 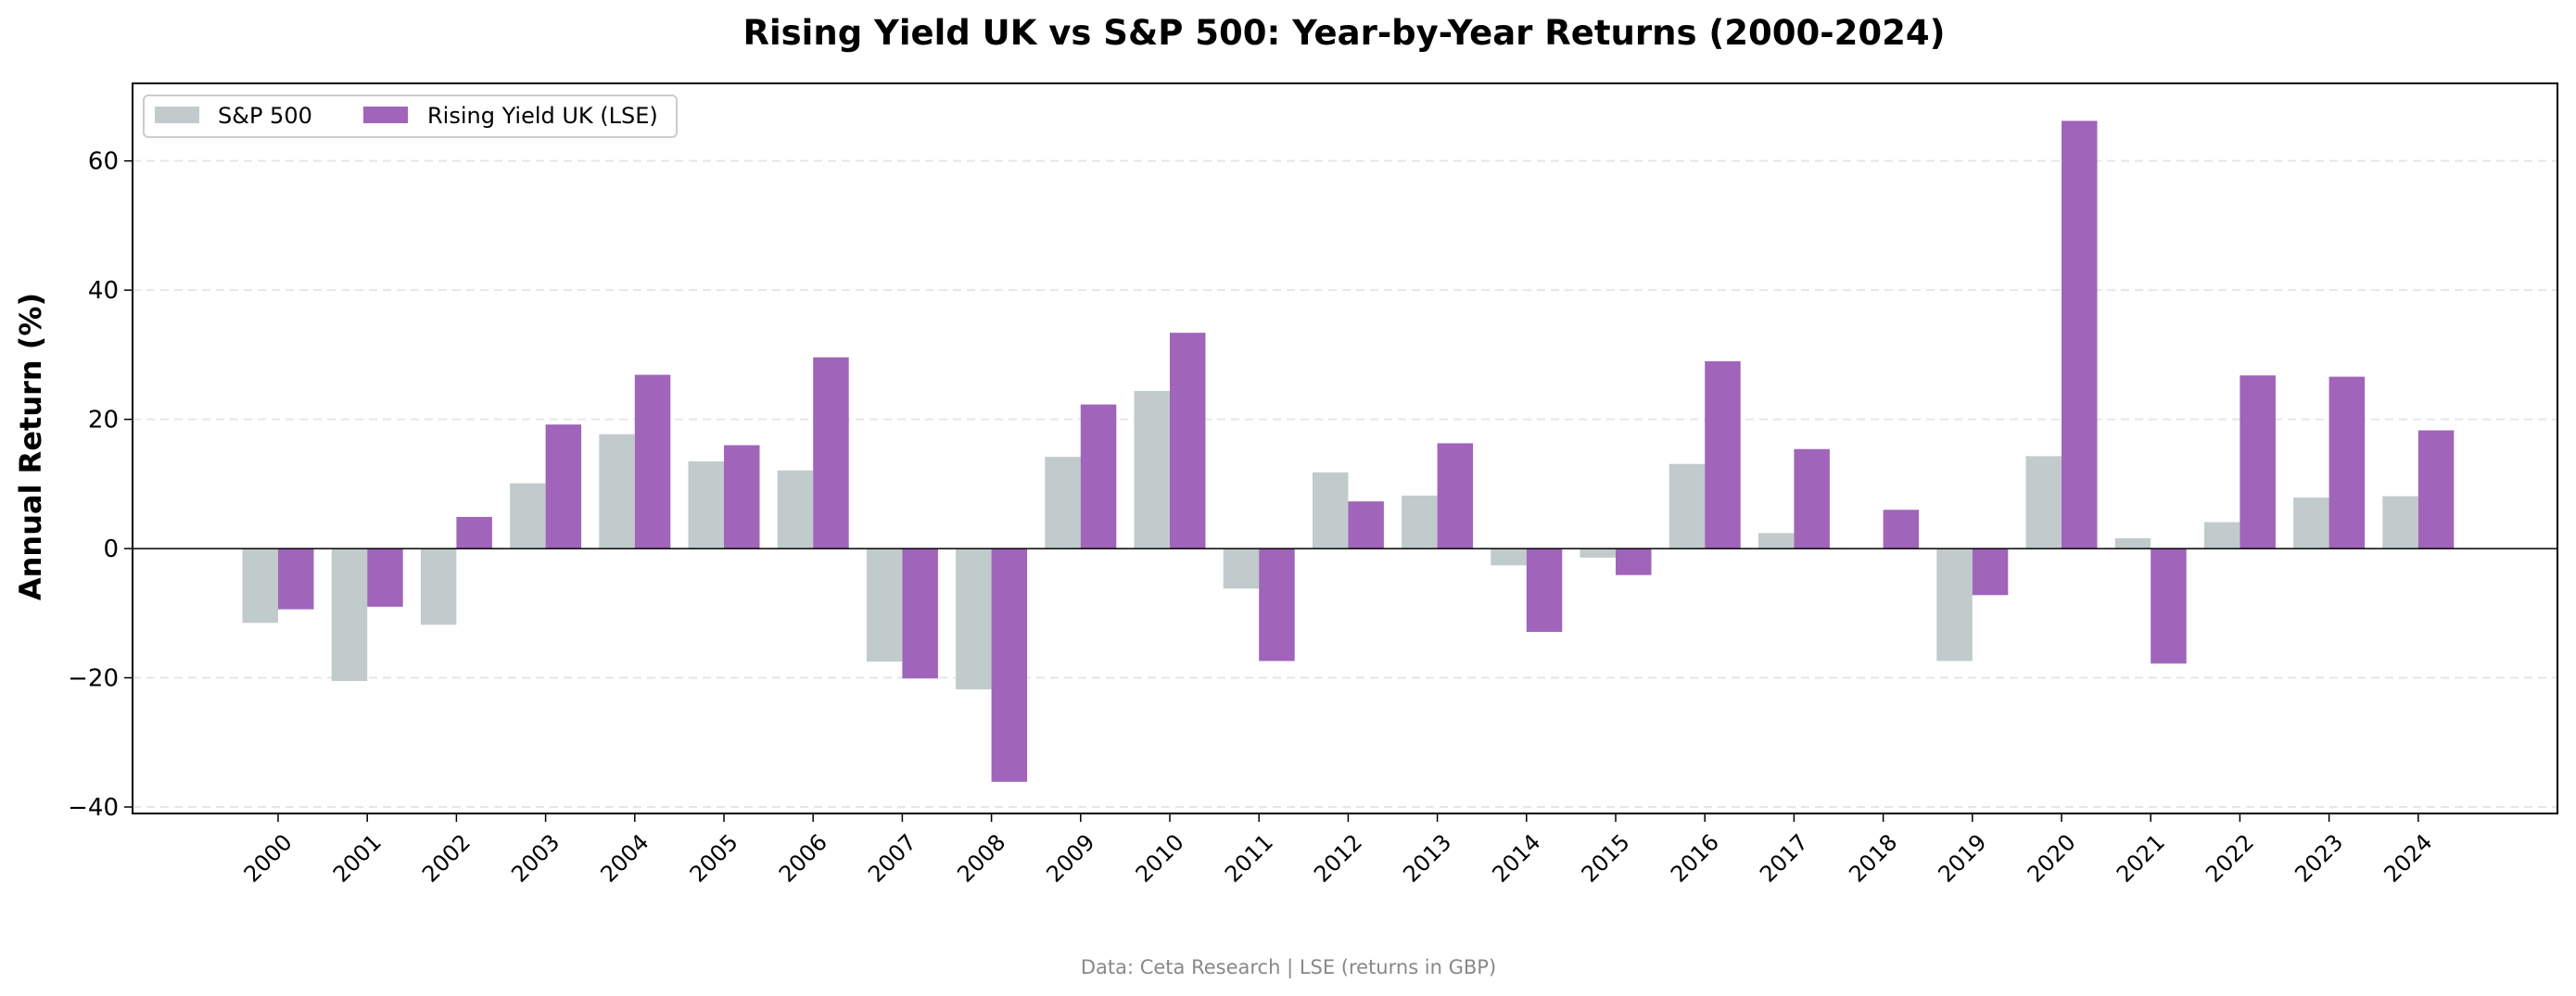 I want to click on legend-swatch-rising-yield-uk, so click(x=385, y=115).